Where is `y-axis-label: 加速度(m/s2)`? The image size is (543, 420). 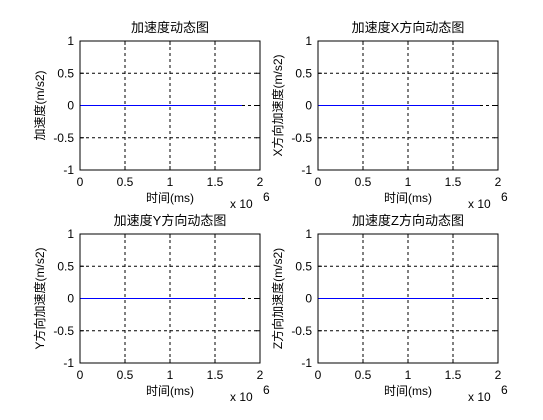
y-axis-label: 加速度(m/s2) is located at coordinates (39, 105).